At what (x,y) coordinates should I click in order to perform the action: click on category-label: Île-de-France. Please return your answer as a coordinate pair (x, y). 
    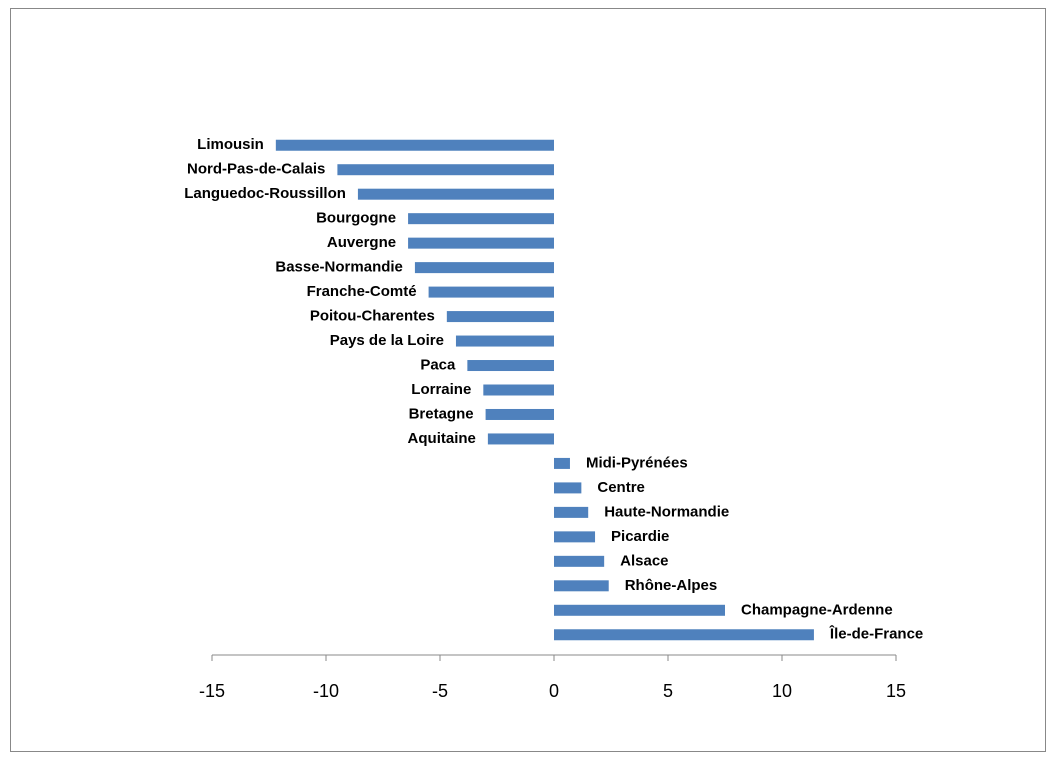
    Looking at the image, I should click on (876, 634).